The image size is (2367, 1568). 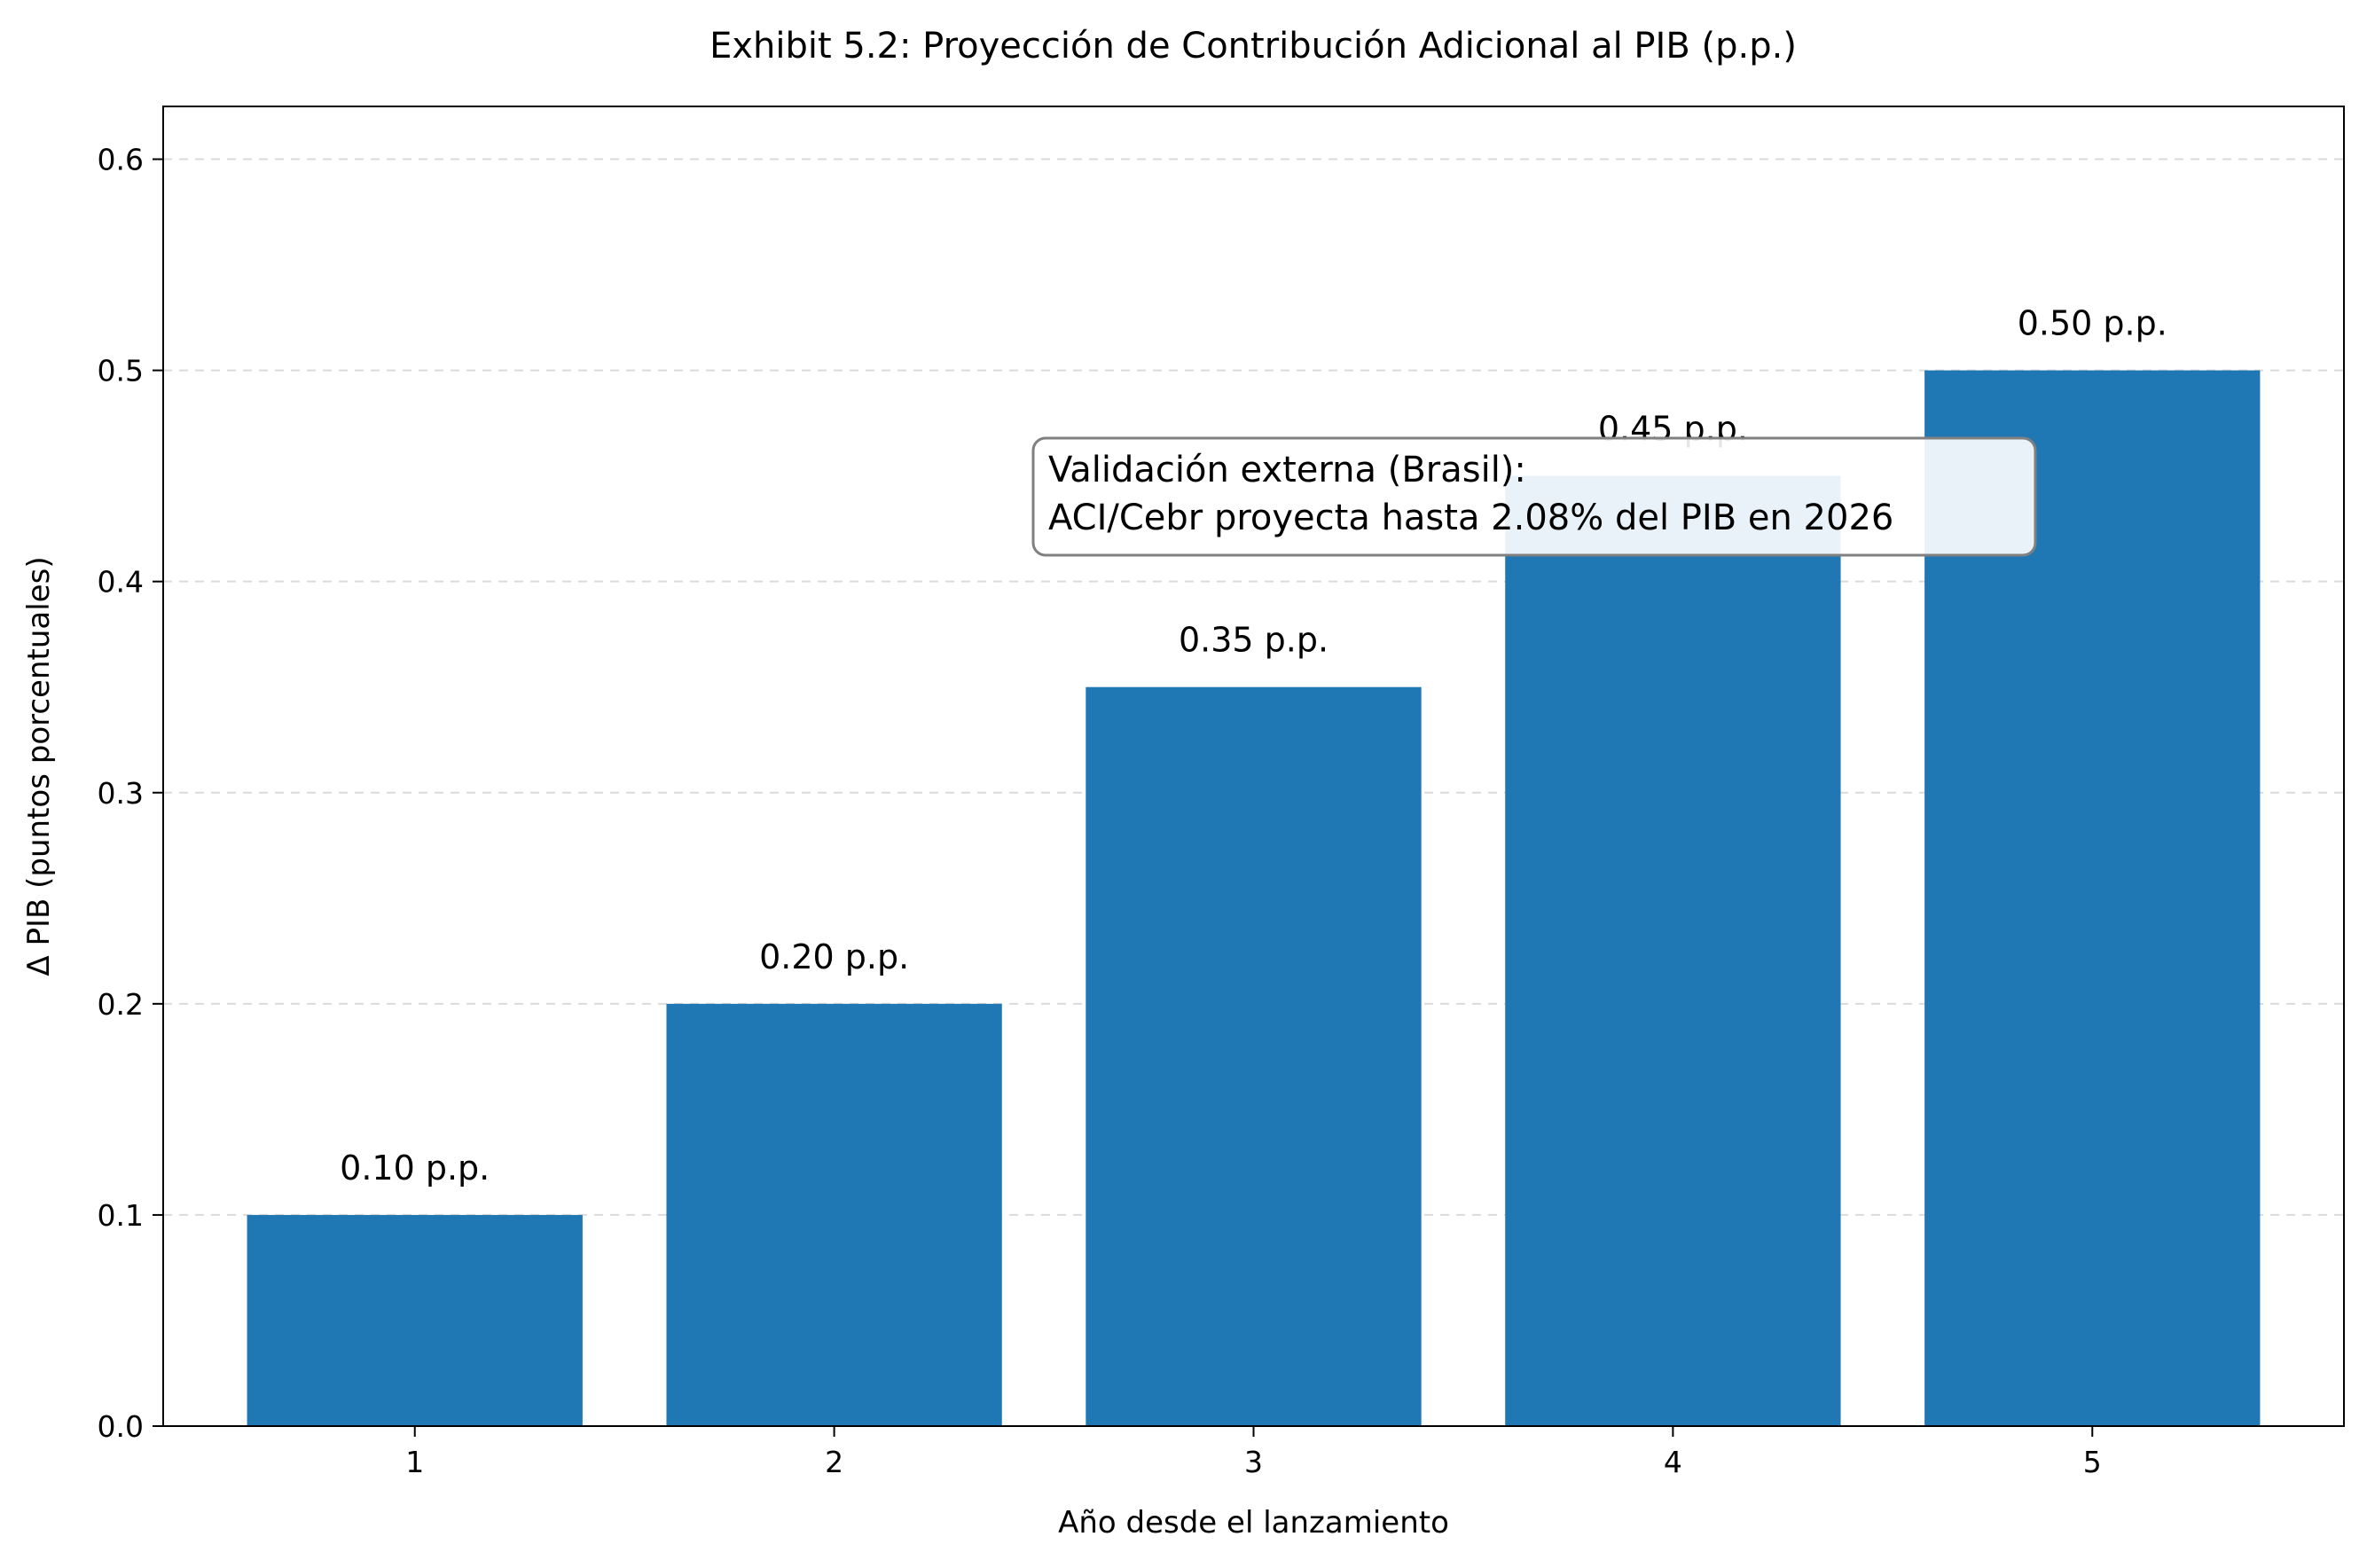 What do you see at coordinates (1253, 640) in the screenshot?
I see `bar-data-label: 0.35 p.p.` at bounding box center [1253, 640].